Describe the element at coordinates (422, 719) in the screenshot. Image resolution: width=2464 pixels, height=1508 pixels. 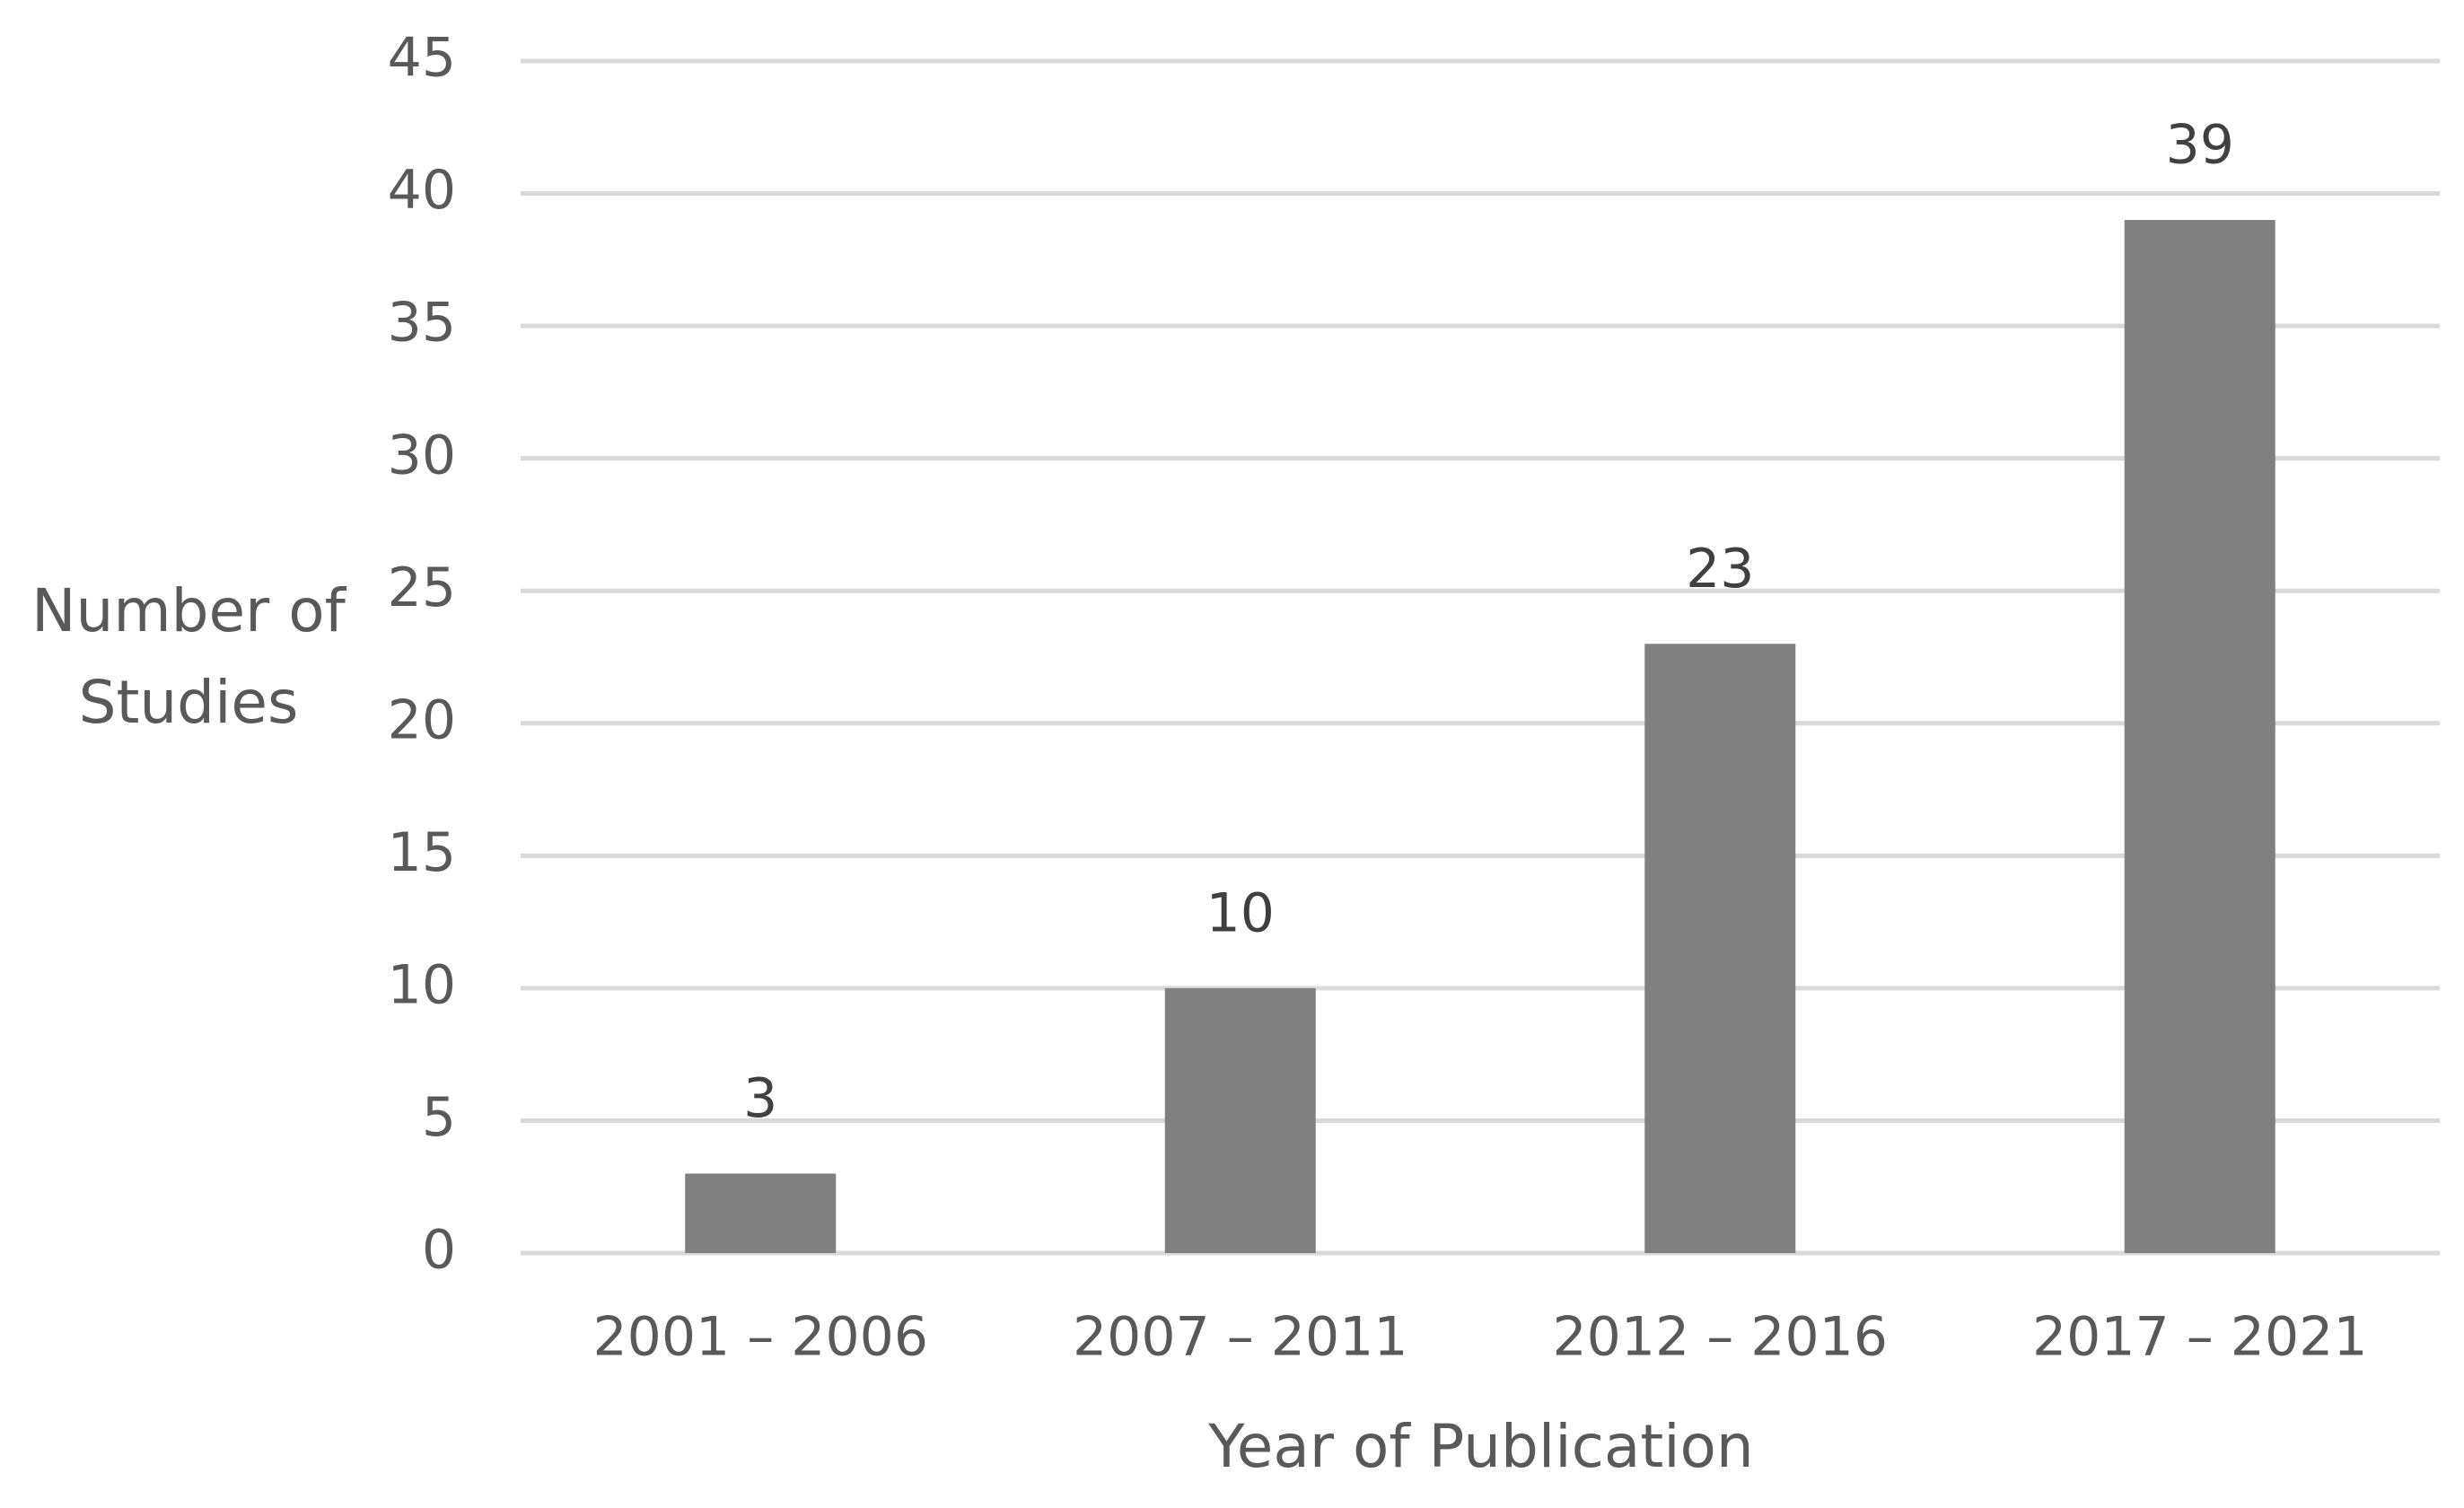
I see `y-tick-label: 20` at that location.